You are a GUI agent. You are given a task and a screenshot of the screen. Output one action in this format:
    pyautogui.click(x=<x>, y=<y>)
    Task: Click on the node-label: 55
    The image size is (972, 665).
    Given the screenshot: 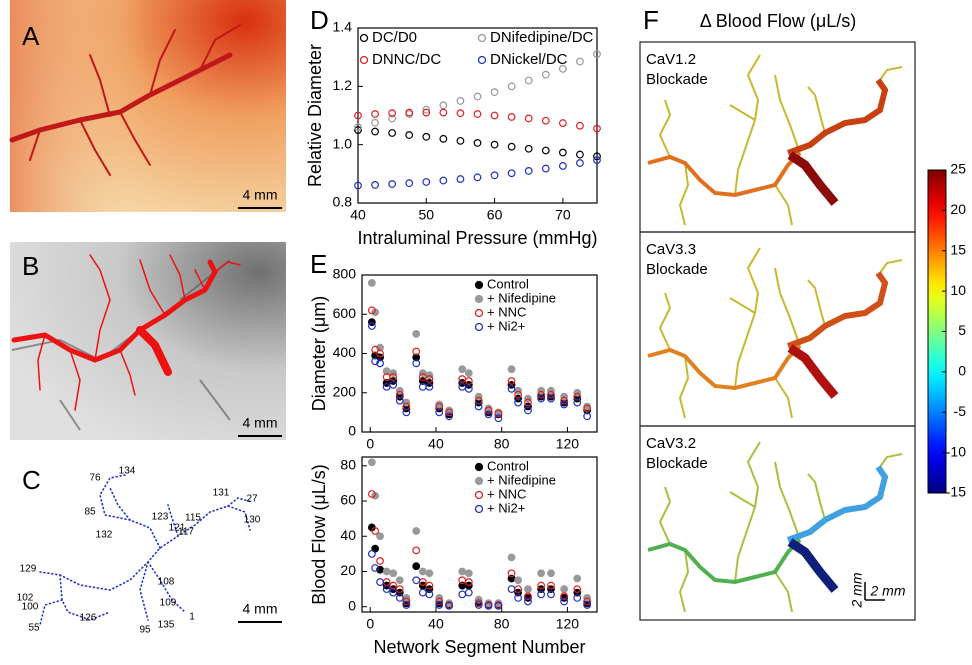 What is the action you would take?
    pyautogui.click(x=34, y=628)
    